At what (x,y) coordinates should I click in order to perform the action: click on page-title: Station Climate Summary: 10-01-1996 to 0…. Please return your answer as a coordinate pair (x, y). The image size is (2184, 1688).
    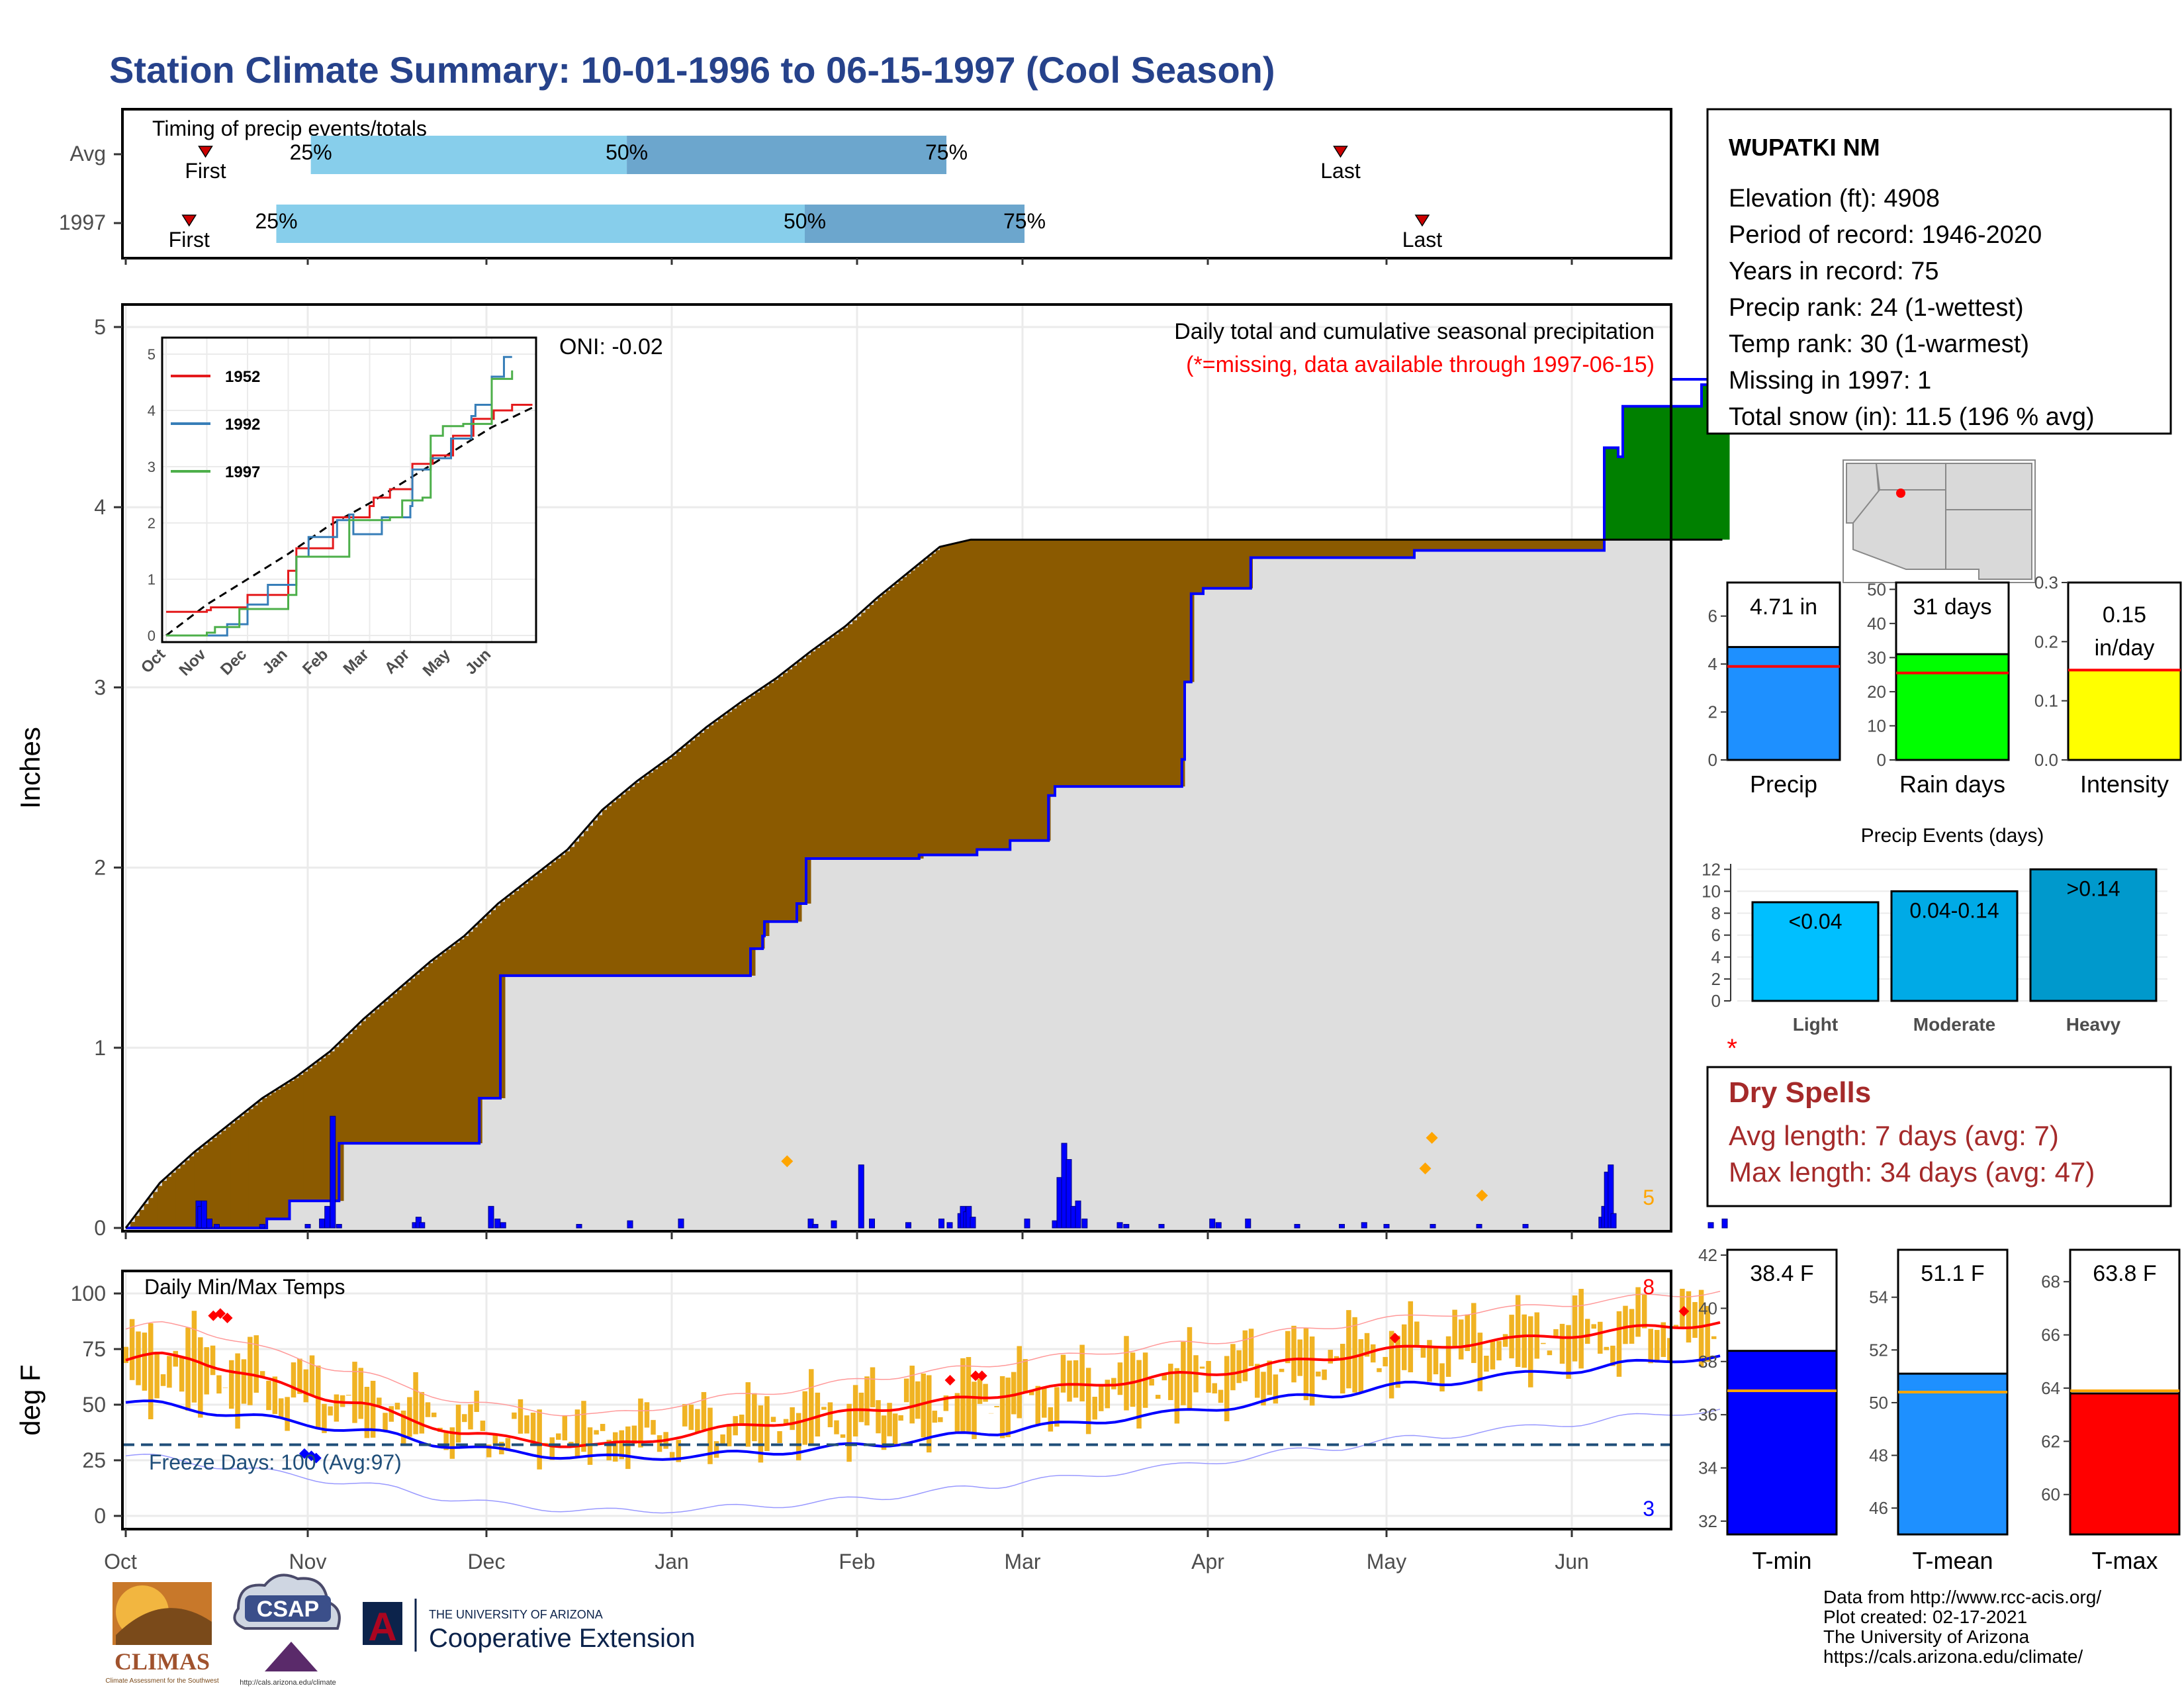
    Looking at the image, I should click on (692, 70).